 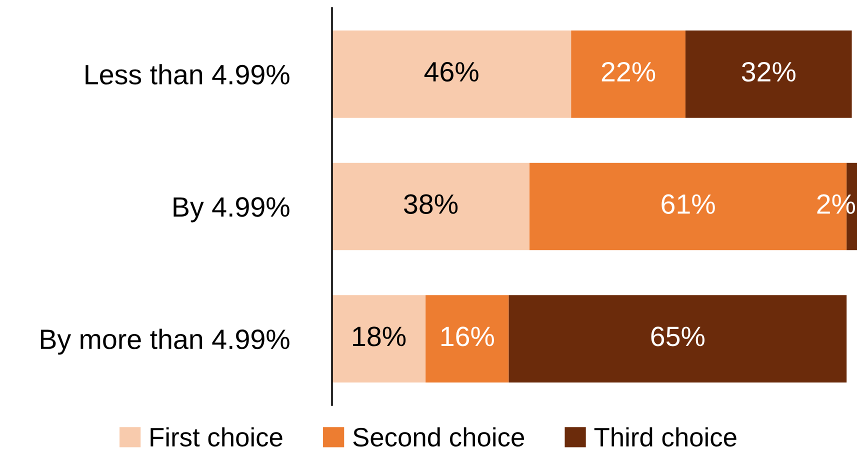 I want to click on data-label: 65%, so click(x=677, y=336).